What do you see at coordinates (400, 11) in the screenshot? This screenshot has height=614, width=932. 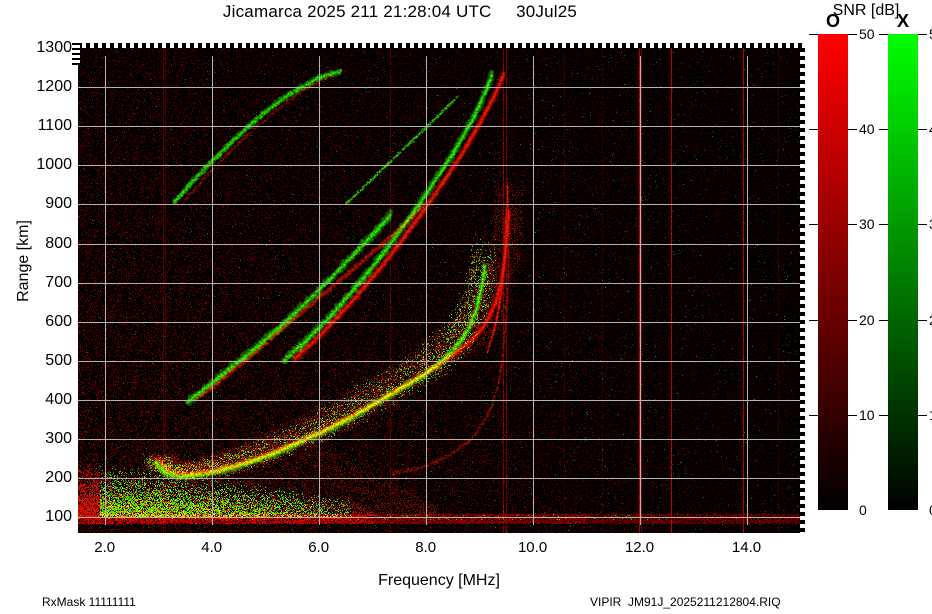 I see `page-title: Jicamarca 2025 211 21:28:04 UTC 30Jul25` at bounding box center [400, 11].